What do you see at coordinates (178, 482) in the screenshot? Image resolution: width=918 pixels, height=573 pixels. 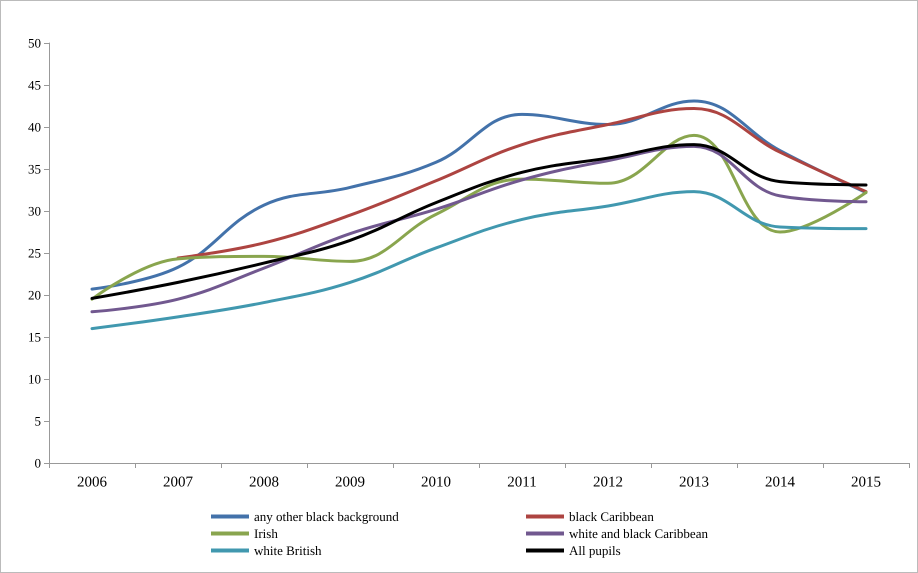 I see `x-tick-label: 2007` at bounding box center [178, 482].